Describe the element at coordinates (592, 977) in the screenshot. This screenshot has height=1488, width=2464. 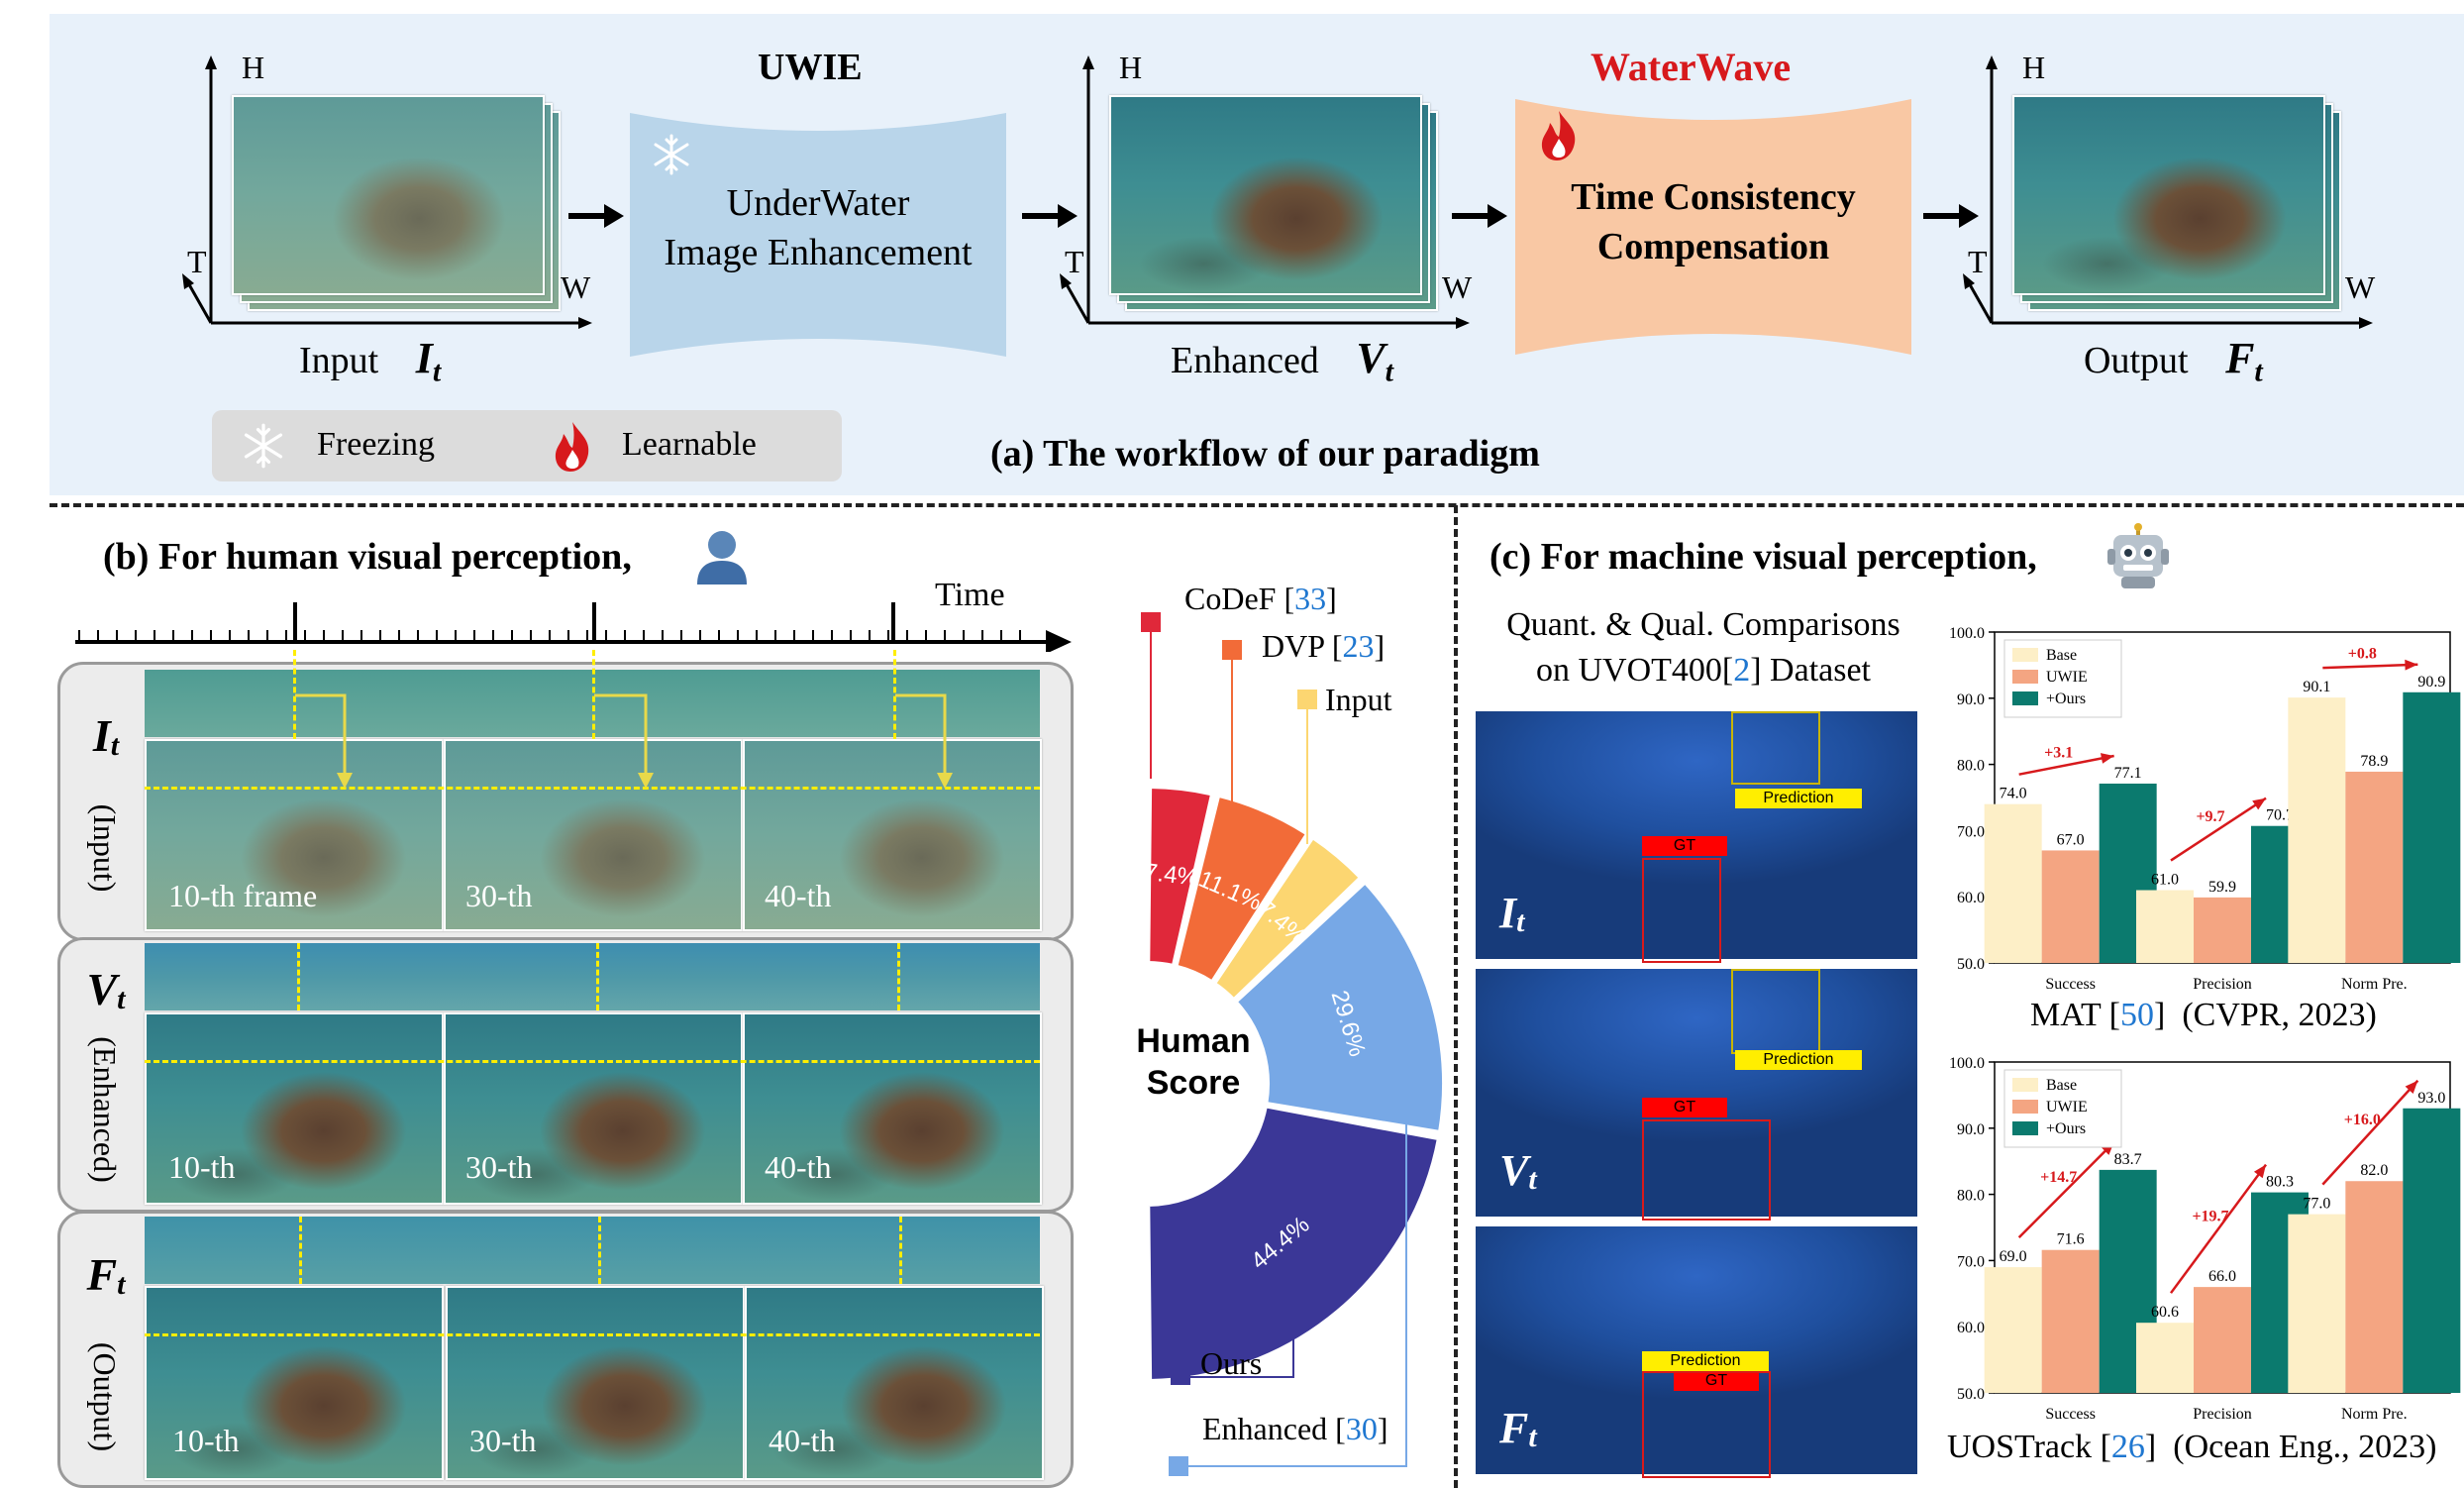
I see `enhanced-temporal-strip` at that location.